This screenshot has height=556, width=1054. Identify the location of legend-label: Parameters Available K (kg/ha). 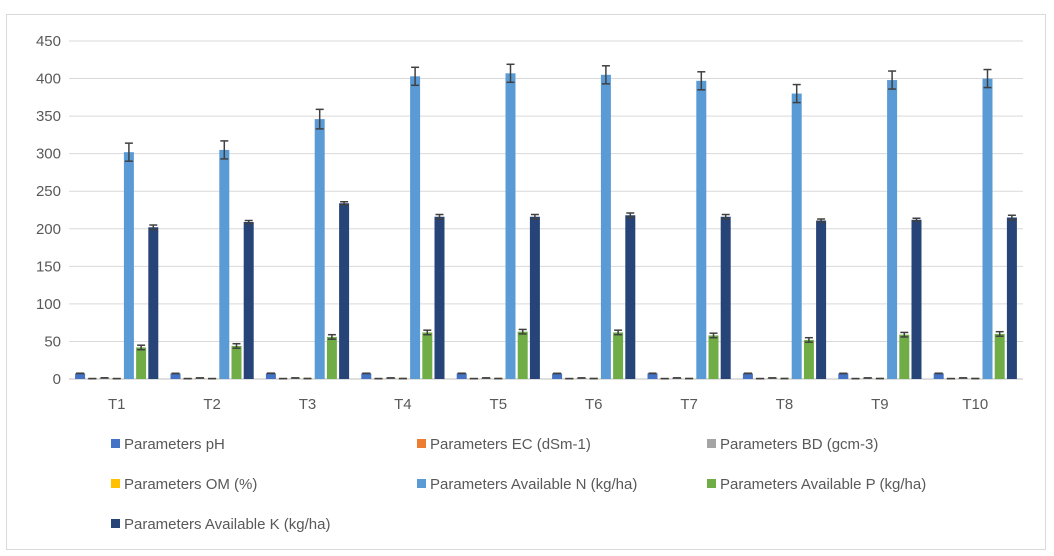
(227, 524).